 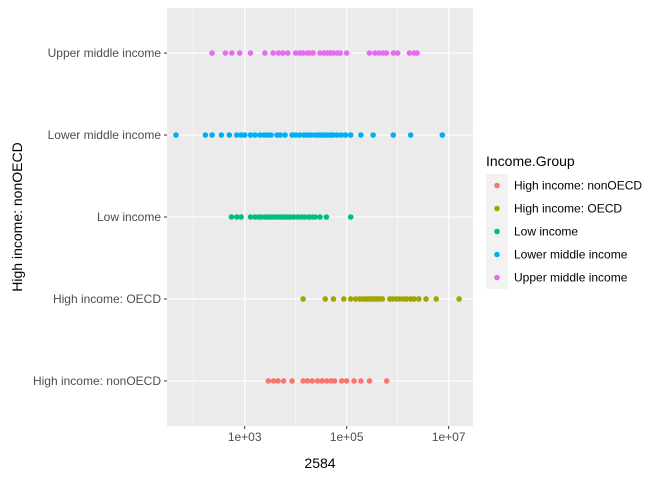 I want to click on legend-label: High income: nonOECD, so click(x=578, y=186).